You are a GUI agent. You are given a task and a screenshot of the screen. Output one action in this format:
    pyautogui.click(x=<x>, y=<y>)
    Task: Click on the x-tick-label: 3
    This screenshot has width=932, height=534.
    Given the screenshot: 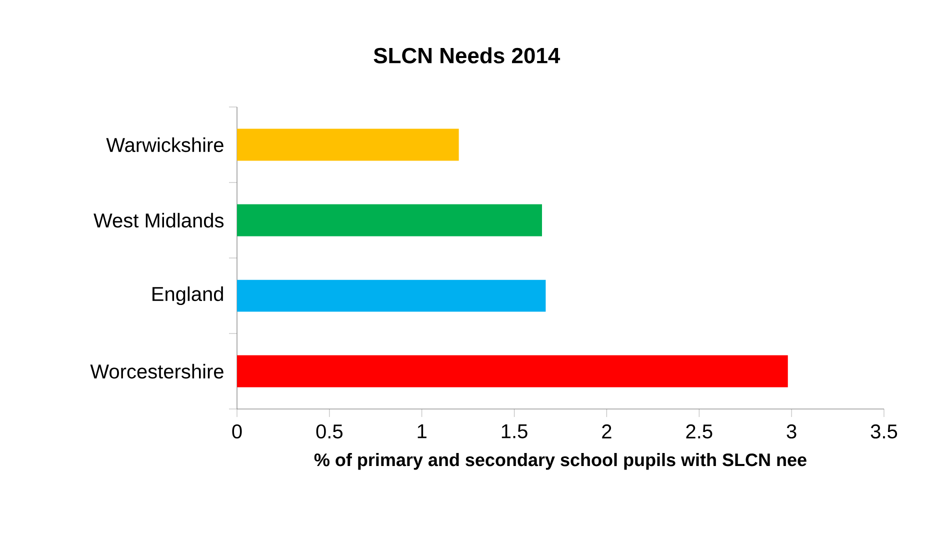 What is the action you would take?
    pyautogui.click(x=791, y=431)
    